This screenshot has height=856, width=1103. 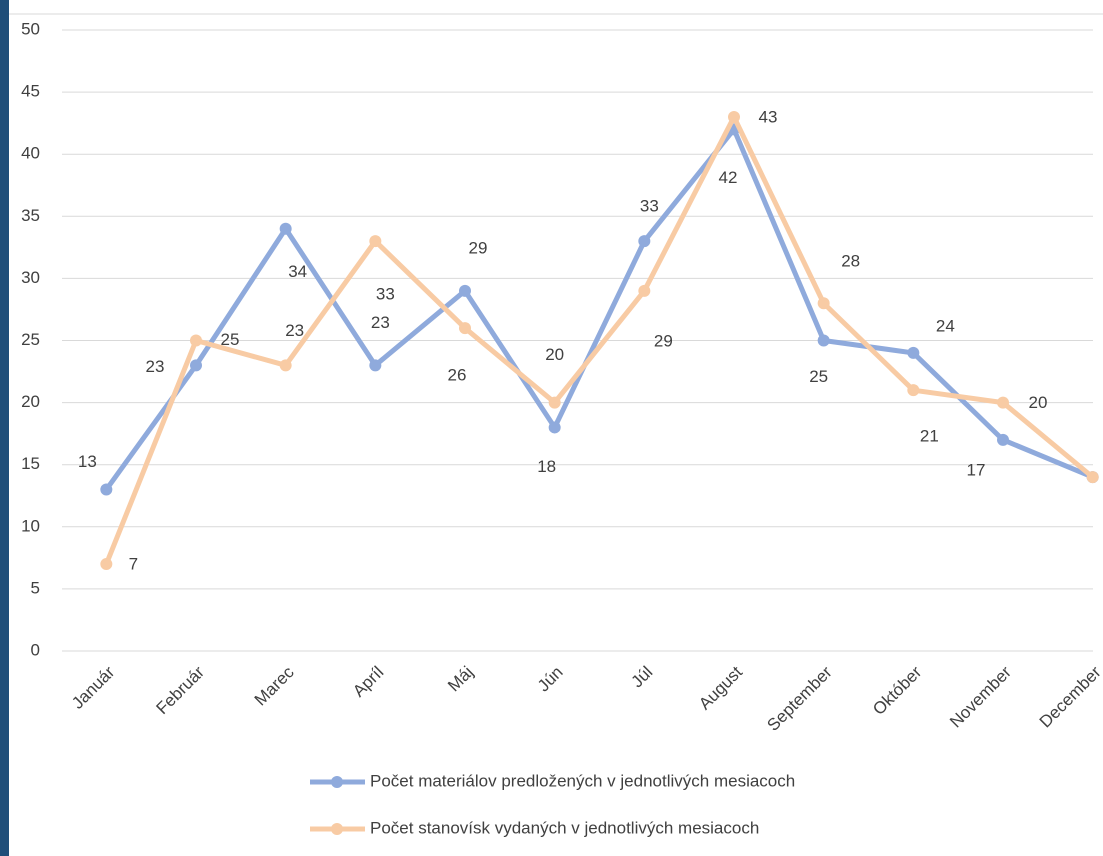 What do you see at coordinates (720, 687) in the screenshot?
I see `x-tick-label: August` at bounding box center [720, 687].